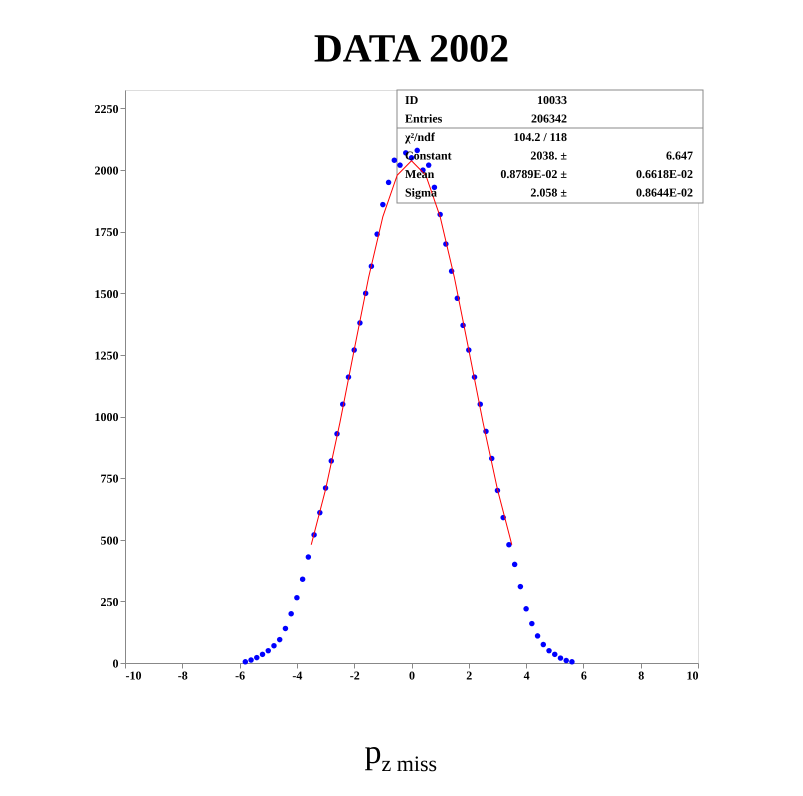 Image resolution: width=803 pixels, height=796 pixels. Describe the element at coordinates (424, 119) in the screenshot. I see `annotation: Entries` at that location.